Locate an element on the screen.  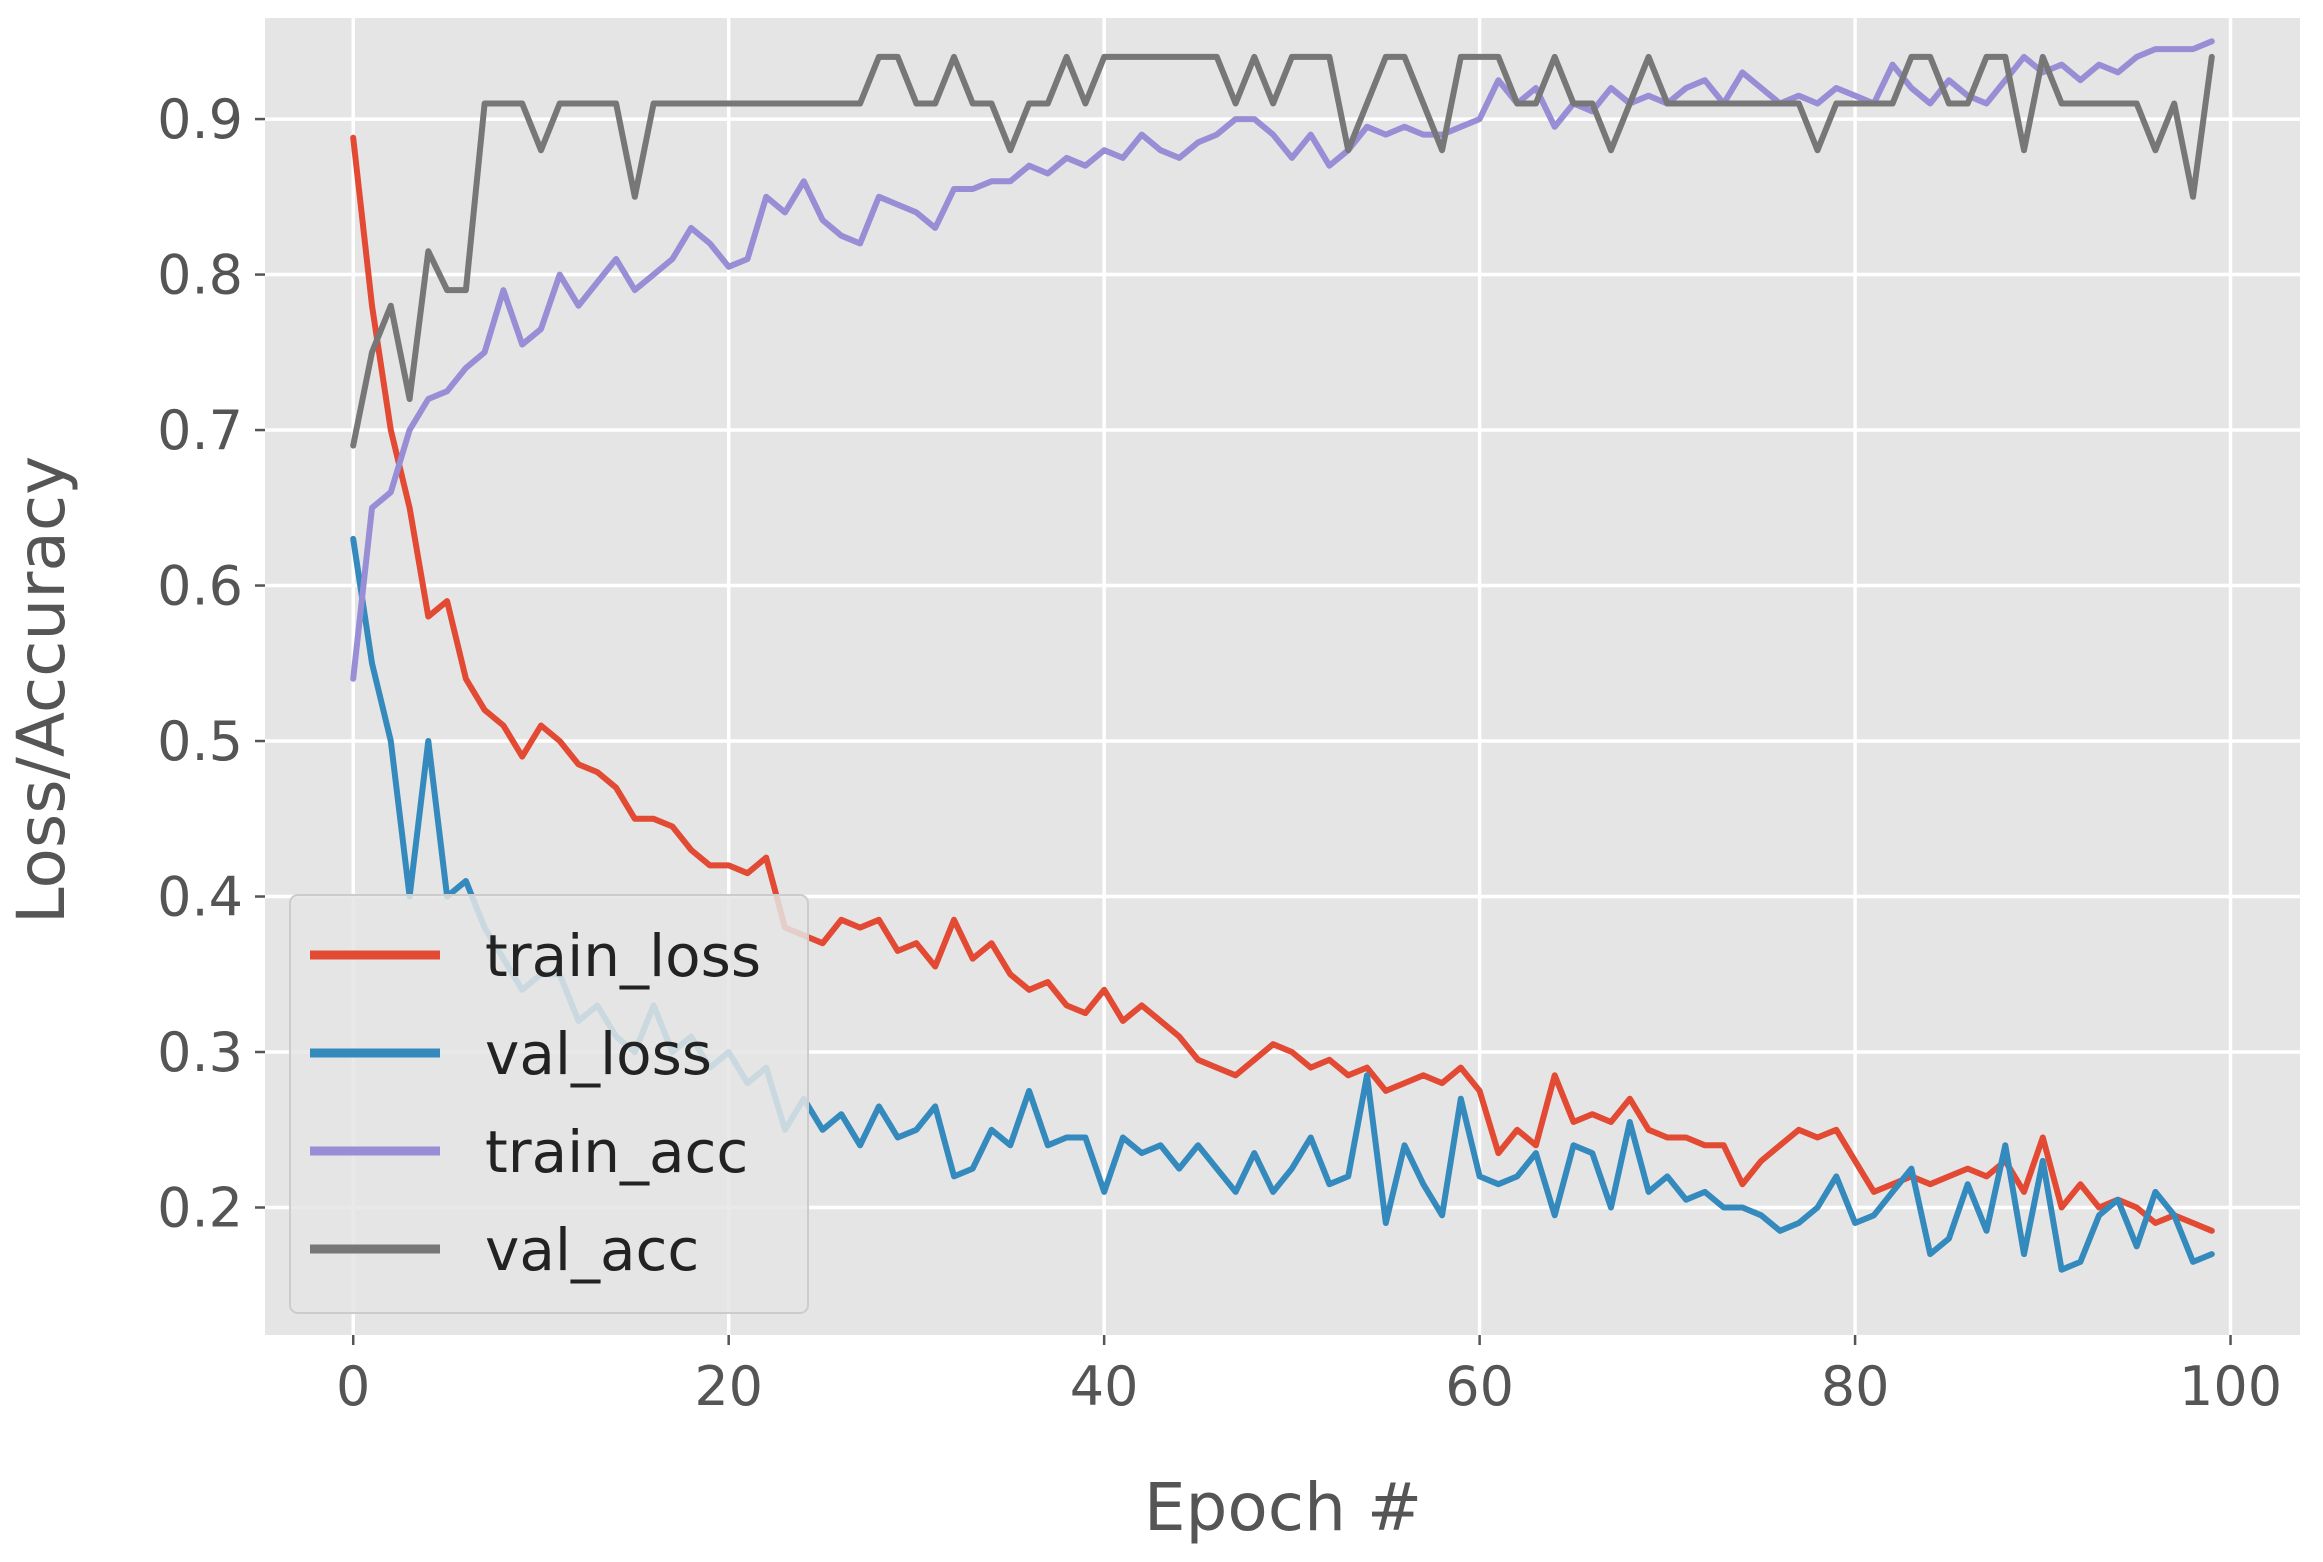
x-tick-label: 80 is located at coordinates (1855, 1386).